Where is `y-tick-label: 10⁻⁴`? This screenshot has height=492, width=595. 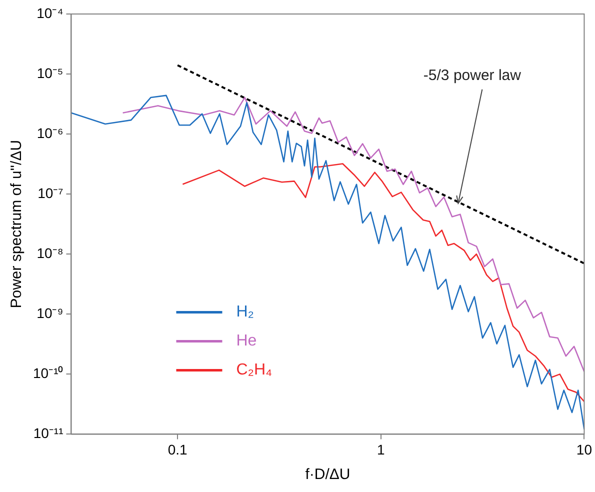 y-tick-label: 10⁻⁴ is located at coordinates (50, 12).